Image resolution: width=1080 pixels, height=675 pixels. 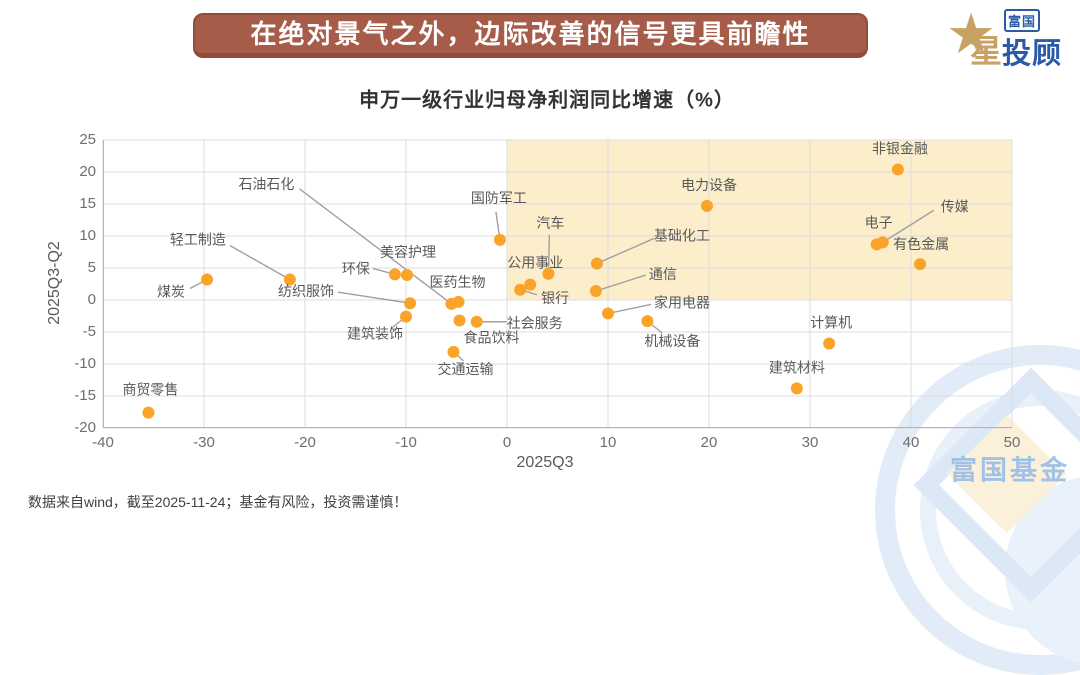 I want to click on data-point-label: 电子, so click(x=879, y=222).